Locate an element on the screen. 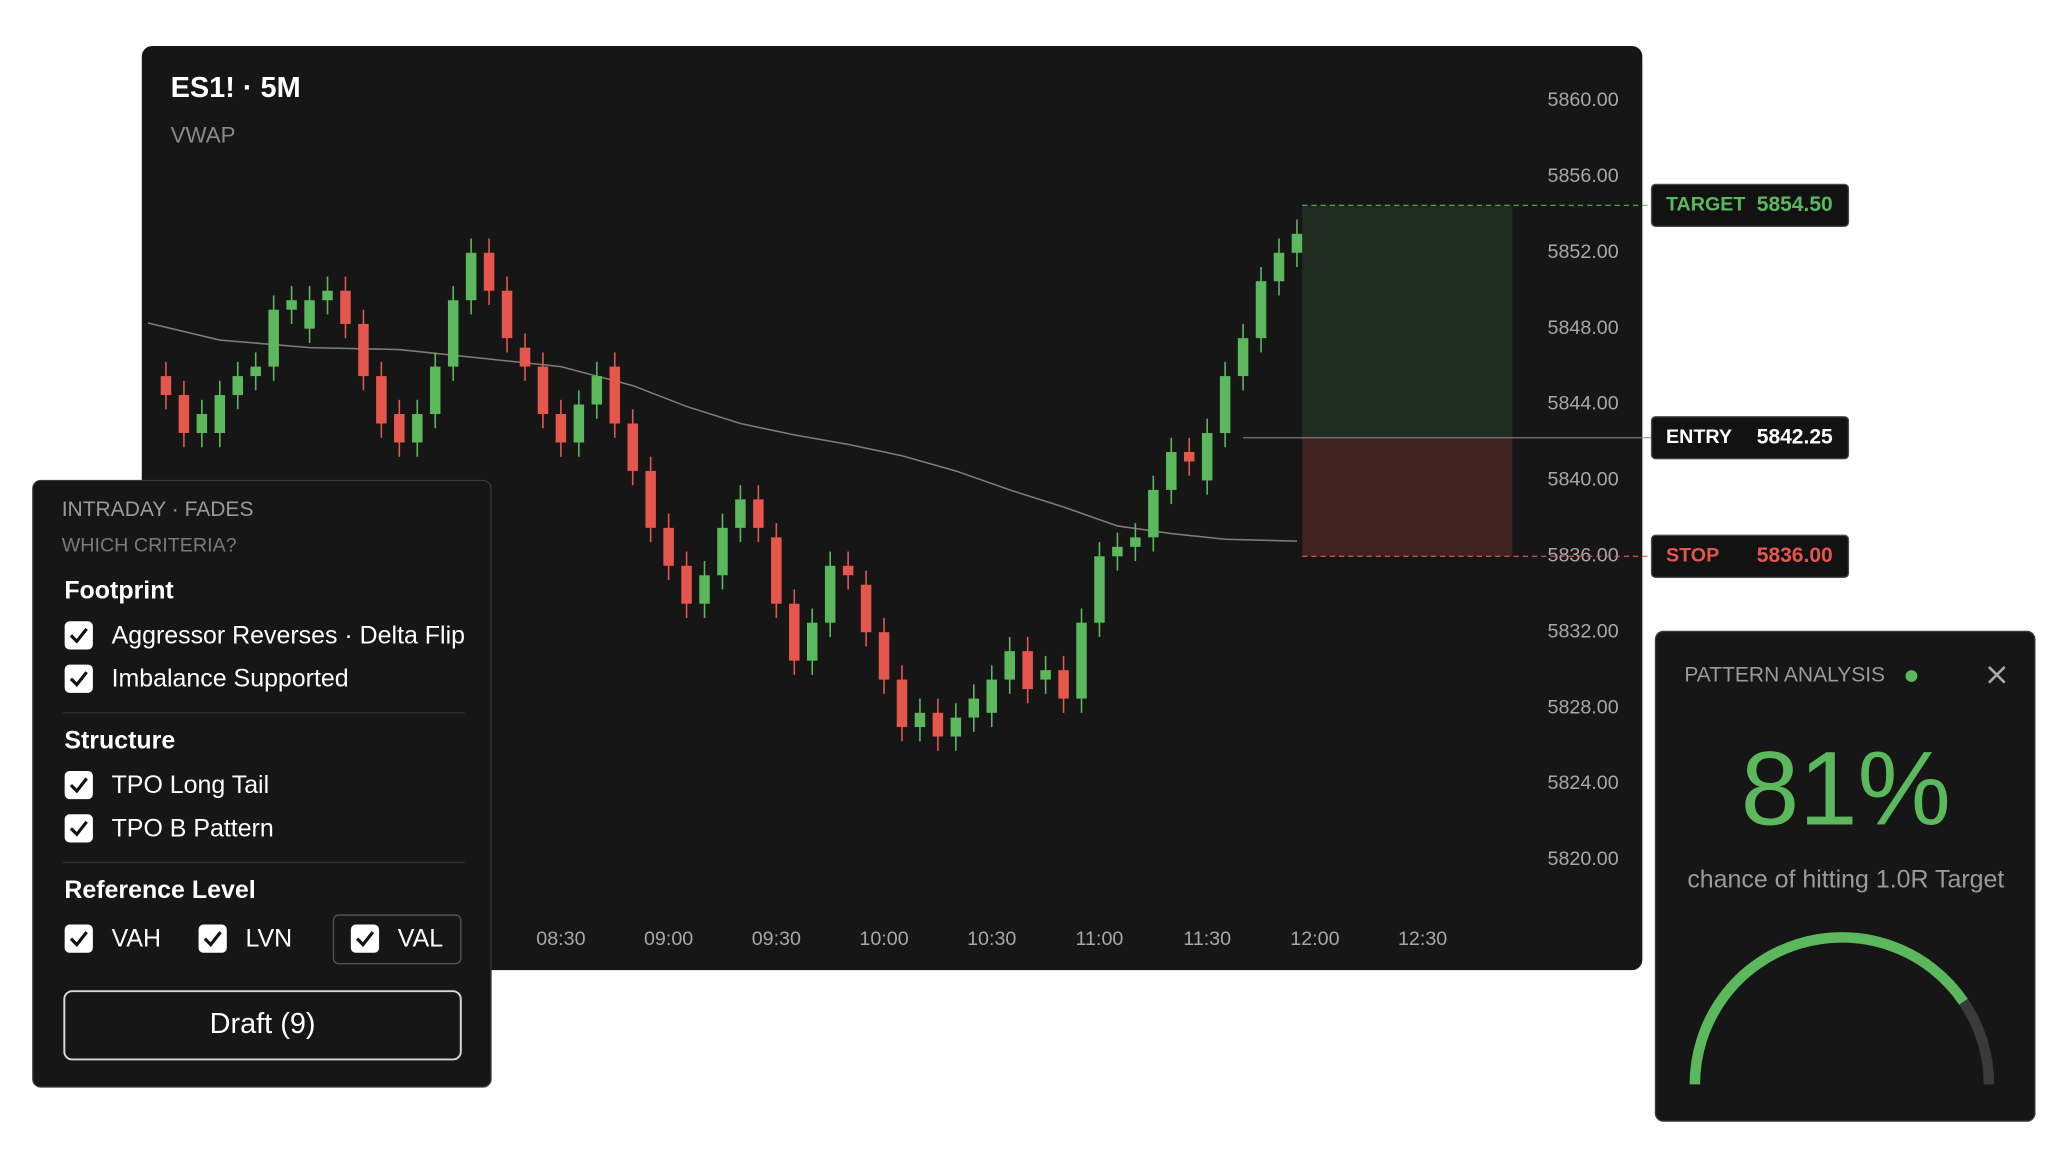  target-zone is located at coordinates (1407, 321).